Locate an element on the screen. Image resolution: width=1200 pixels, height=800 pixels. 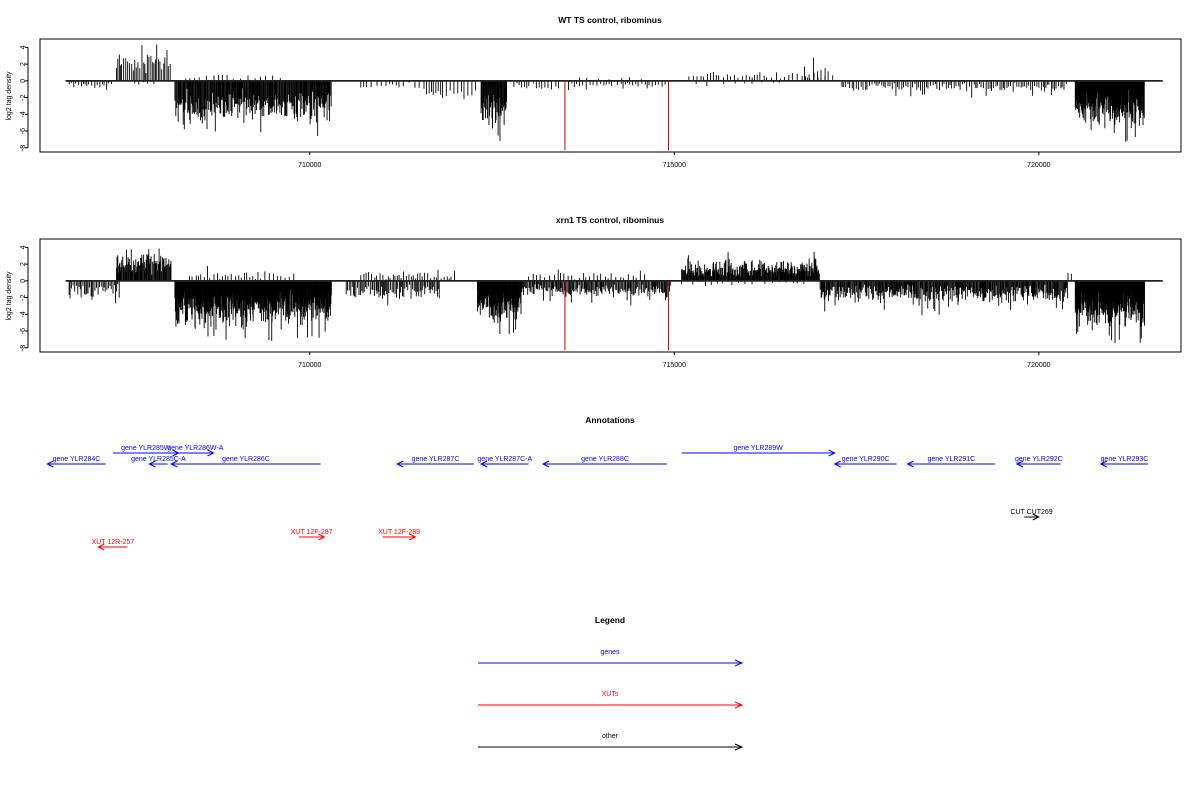
annotation-label: gene YLR285C-A is located at coordinates (158, 459).